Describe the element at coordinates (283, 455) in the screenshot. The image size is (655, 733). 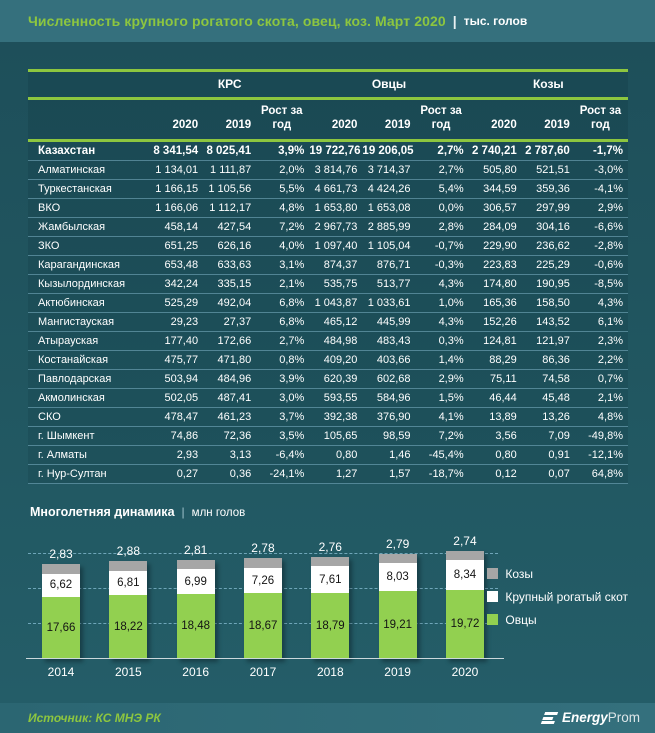
I see `table-cell: -6,4%` at that location.